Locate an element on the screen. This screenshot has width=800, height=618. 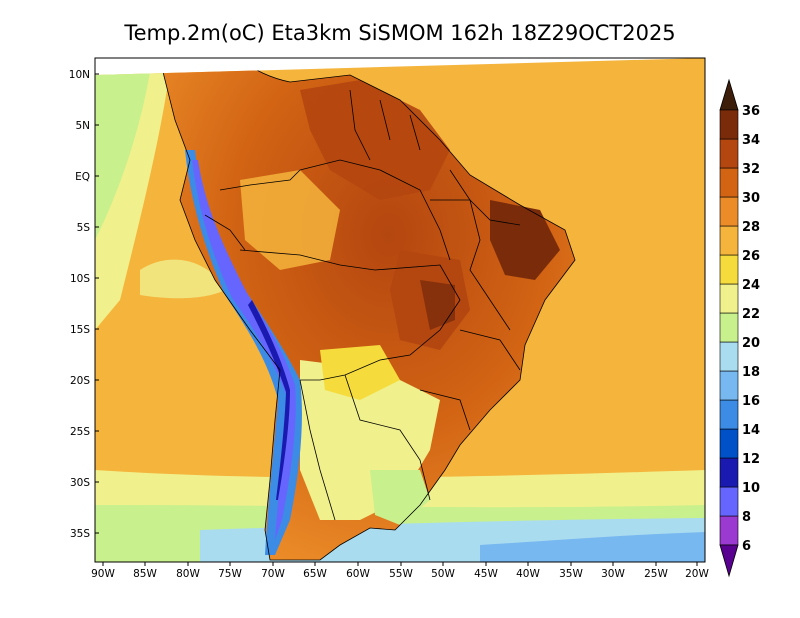
lon-label-55w: 55W is located at coordinates (401, 574).